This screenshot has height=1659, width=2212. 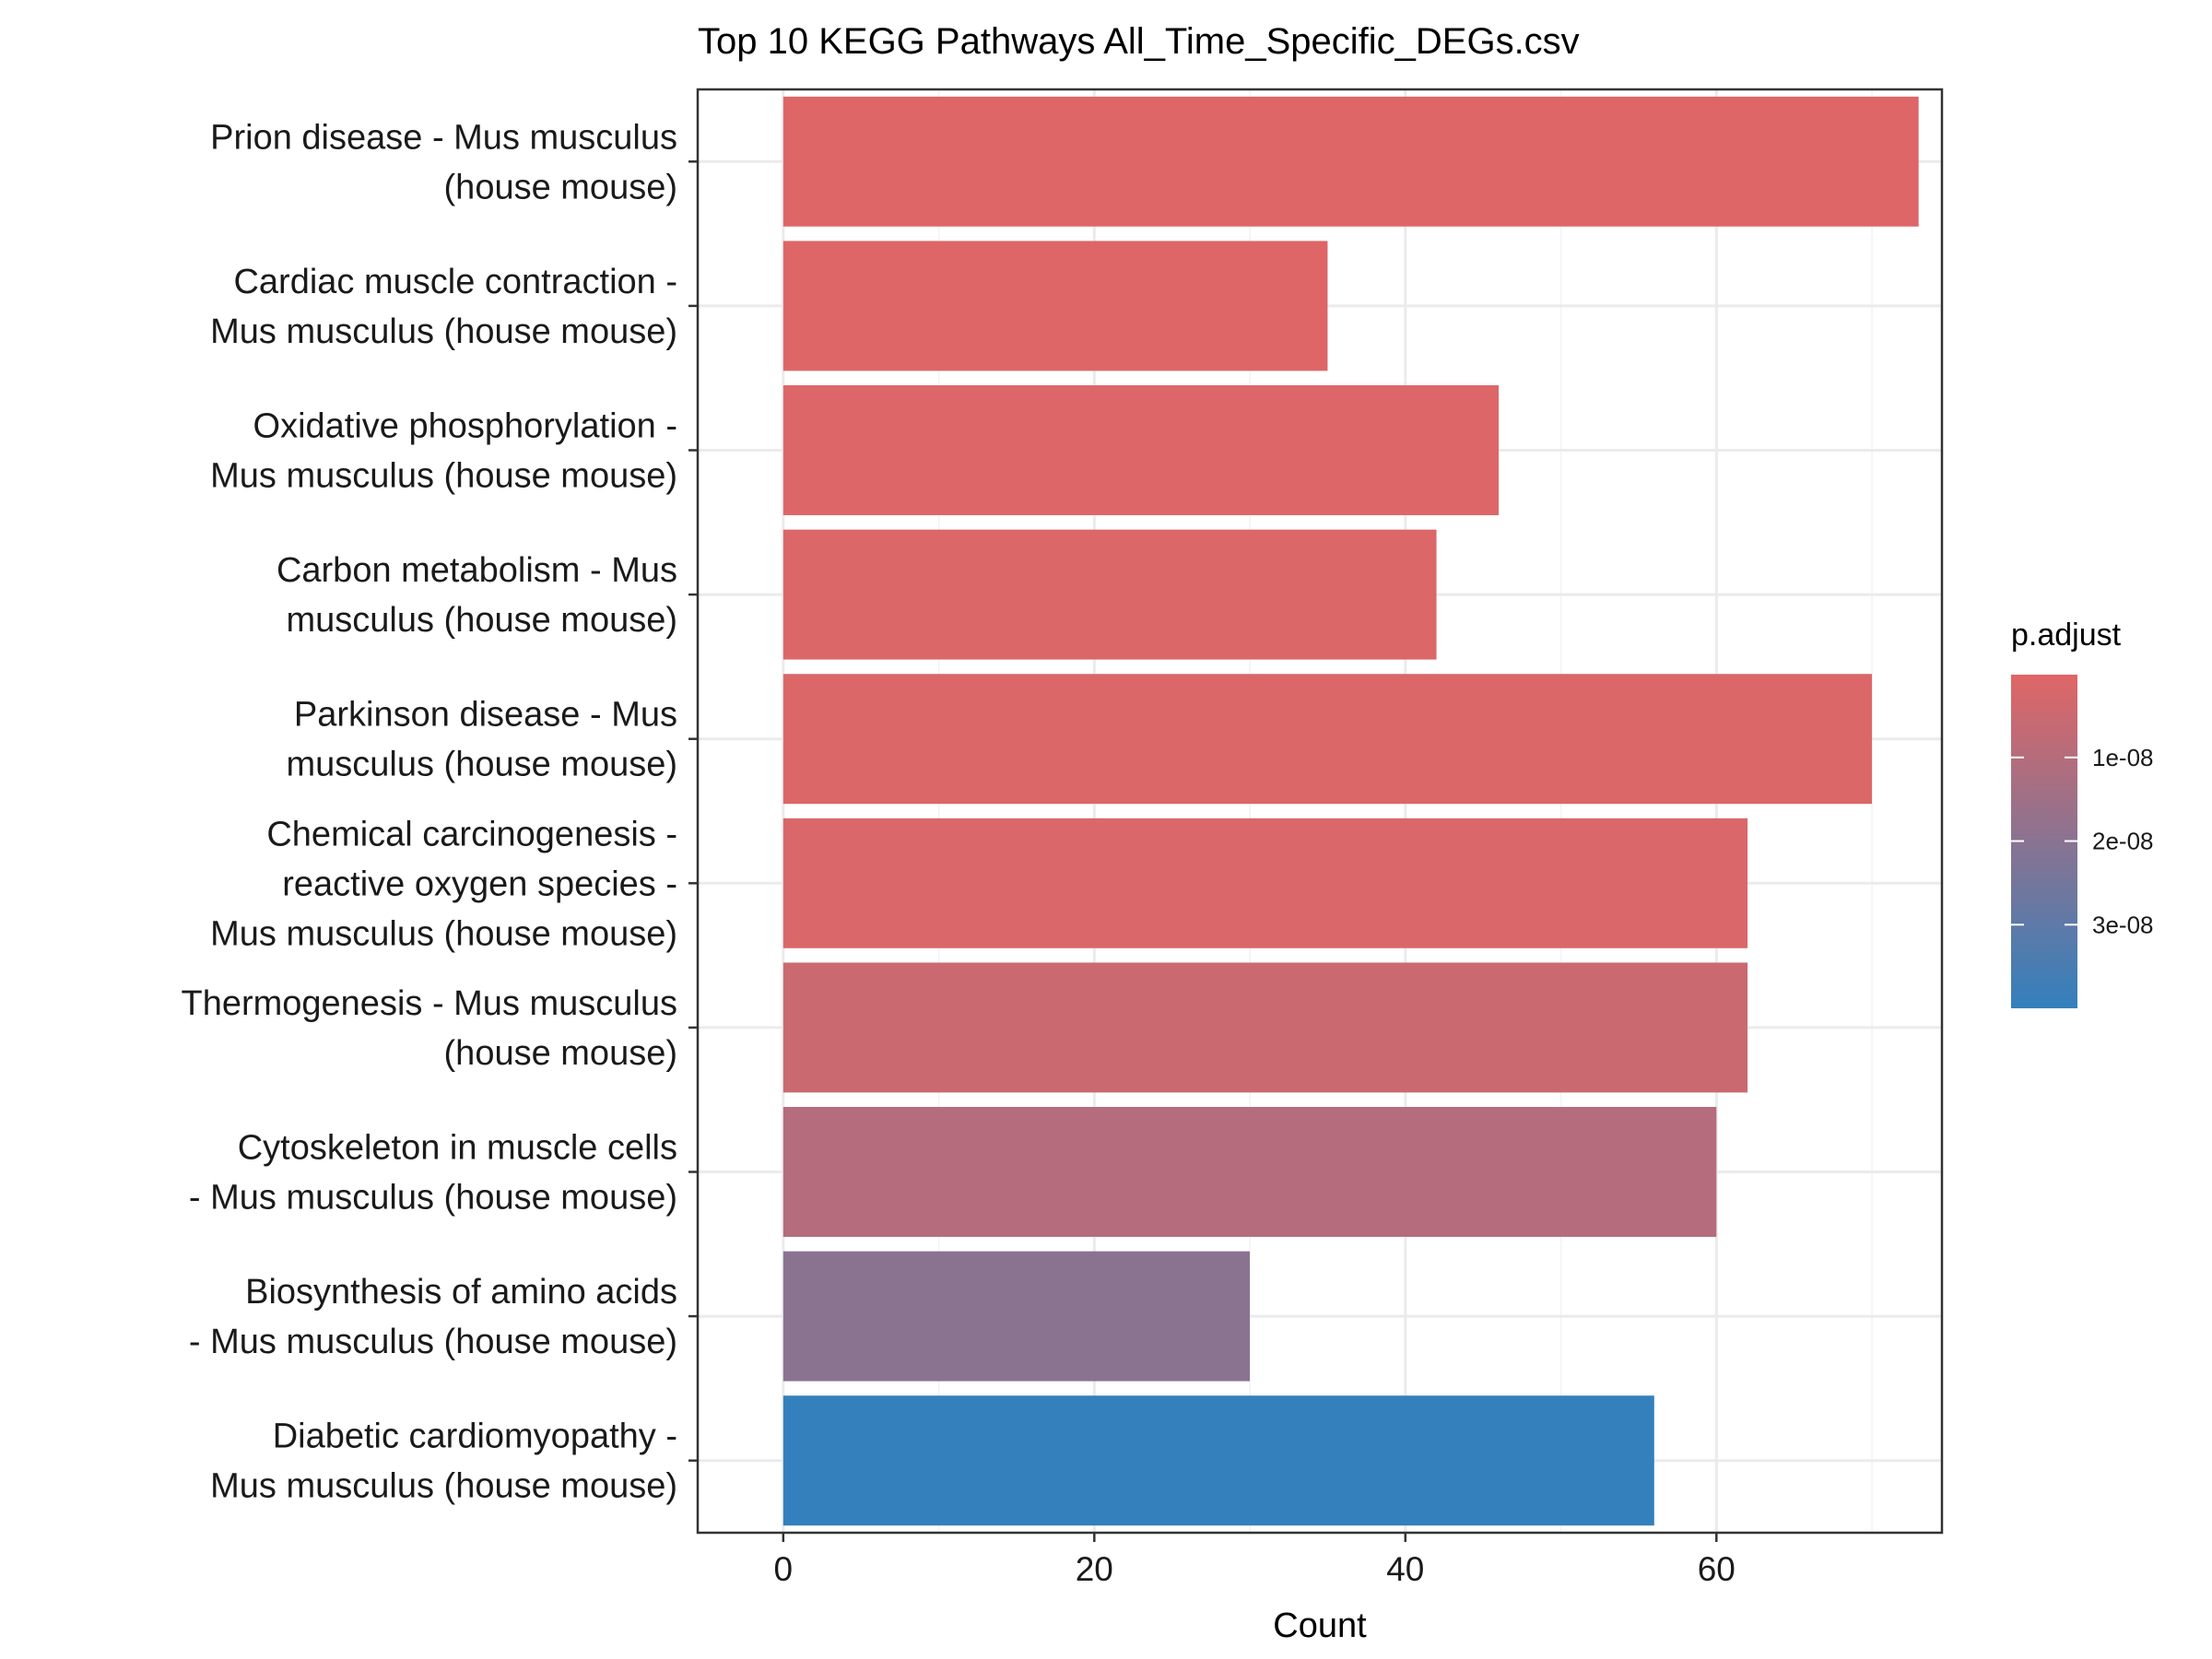 I want to click on x-axis: 0 20 40 60, so click(x=1254, y=1560).